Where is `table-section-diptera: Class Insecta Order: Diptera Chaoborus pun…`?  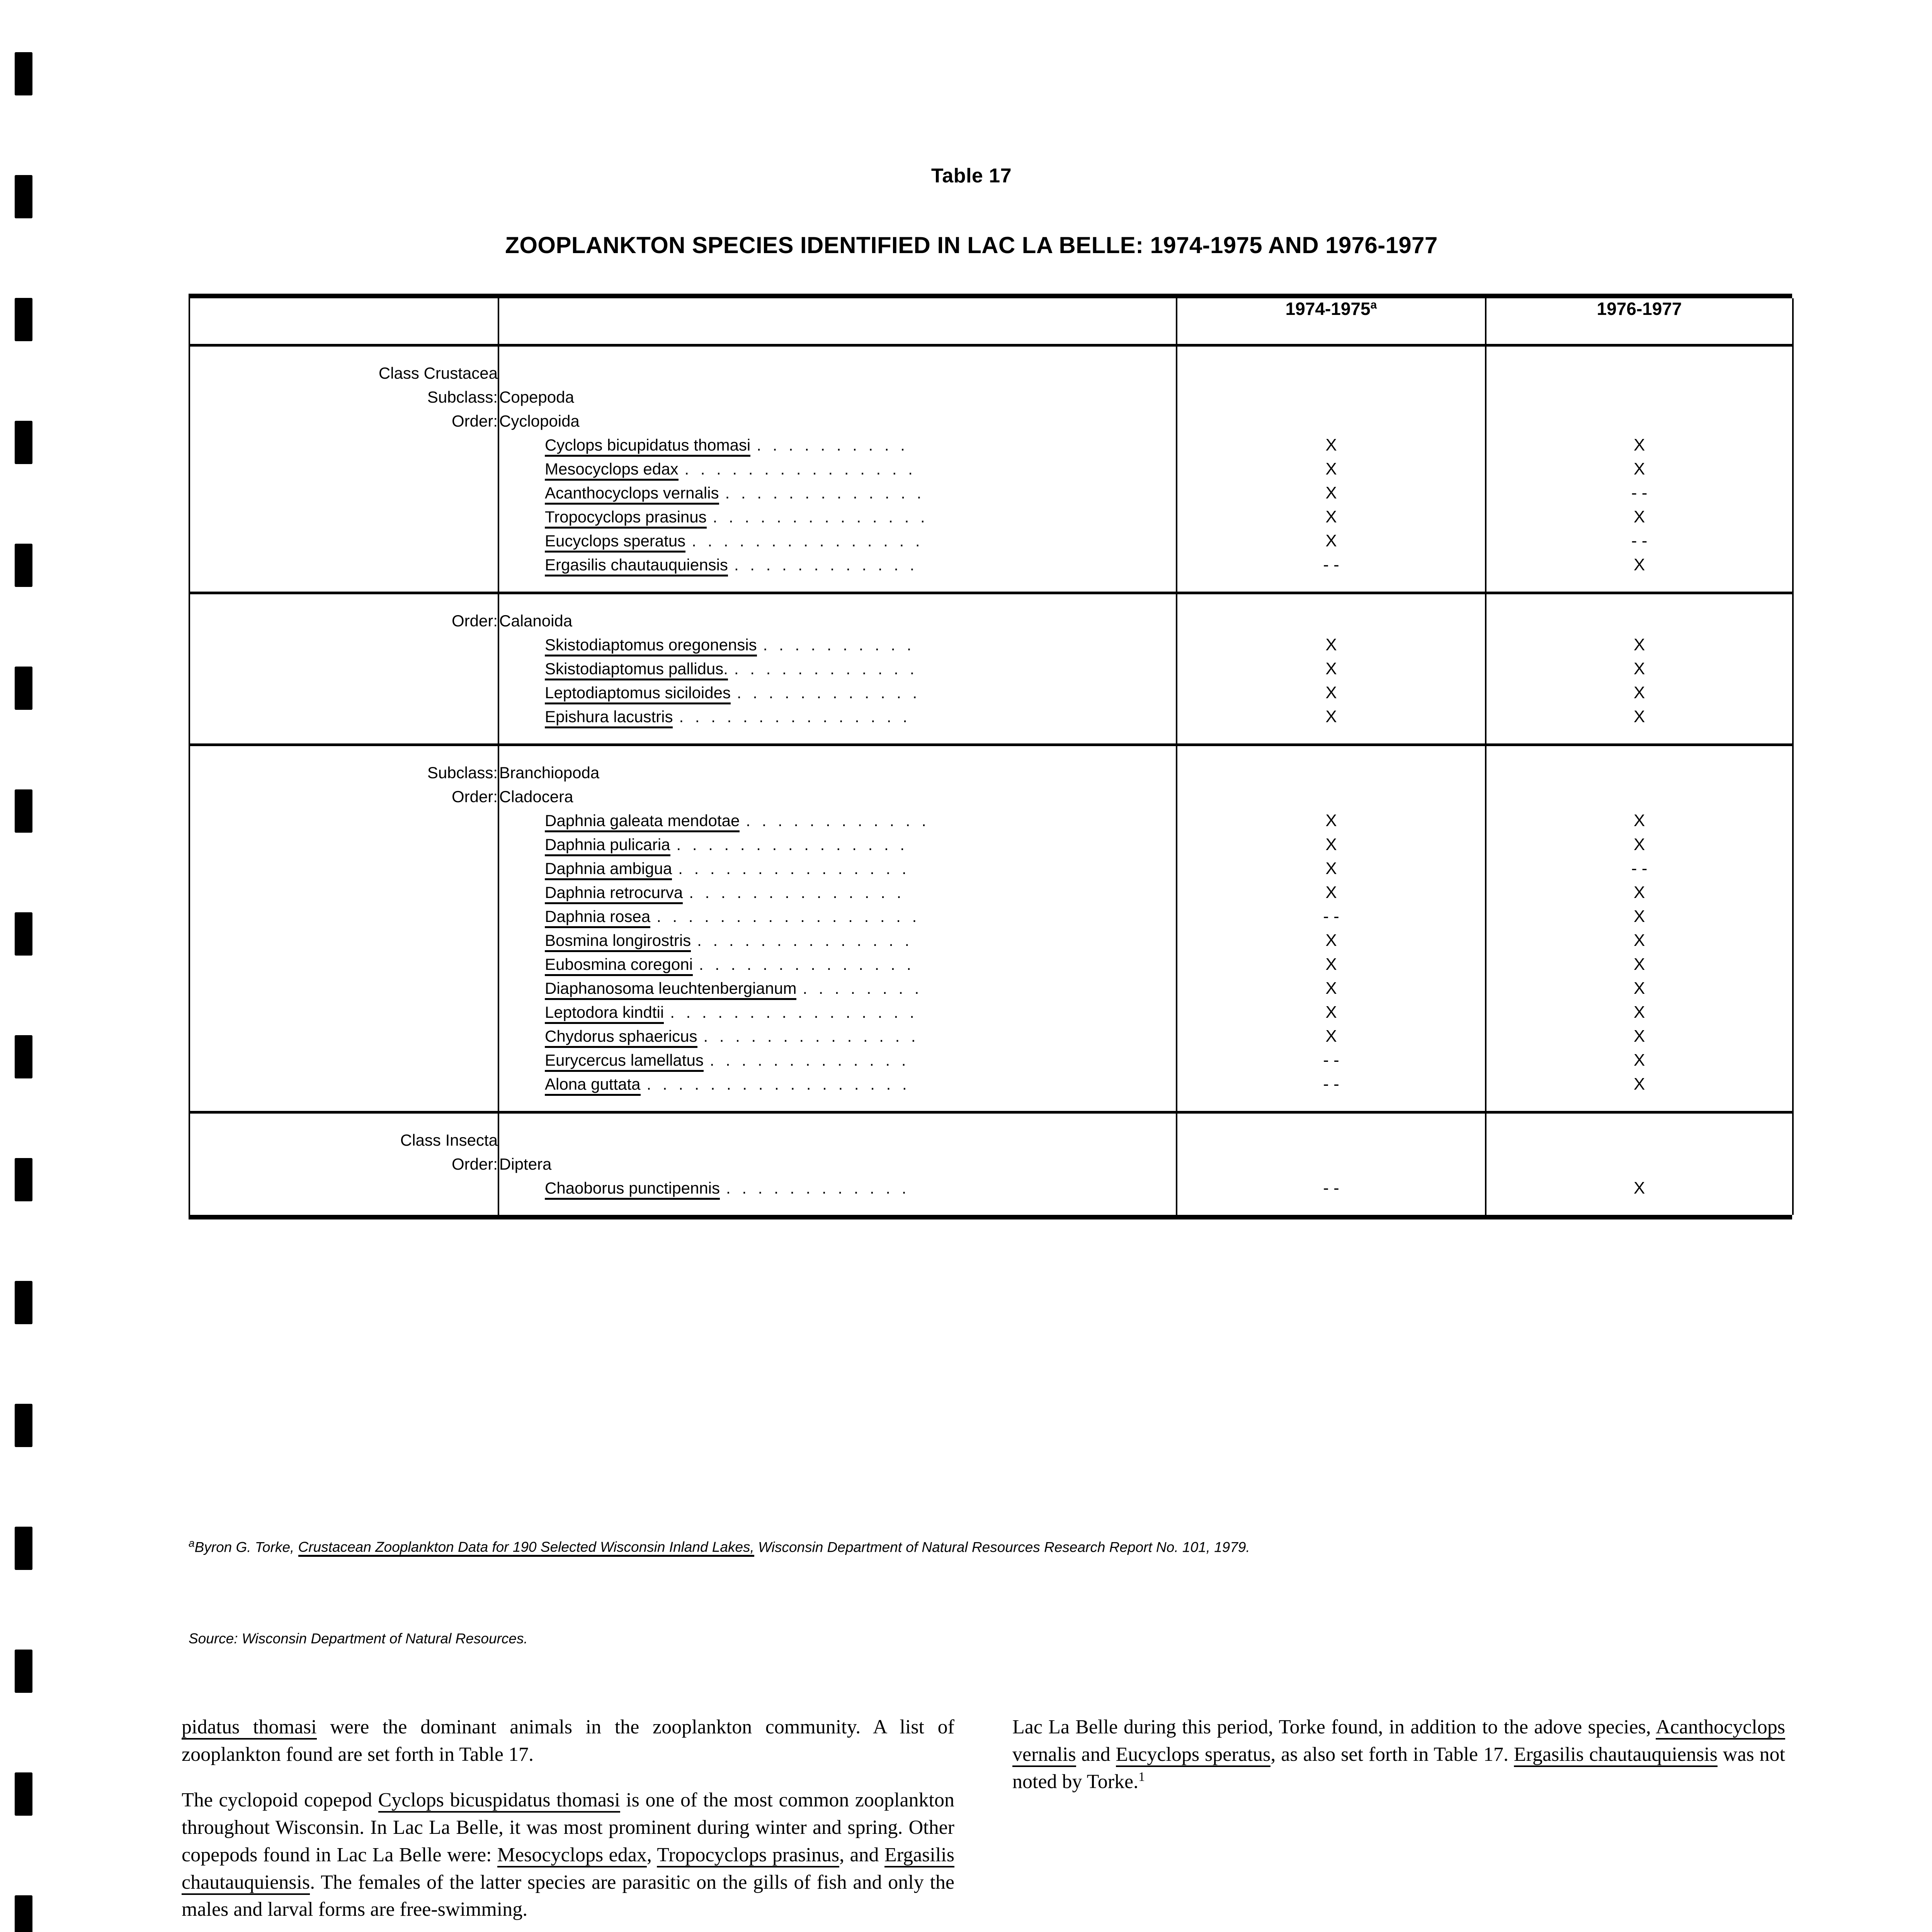
table-section-diptera: Class Insecta Order: Diptera Chaoborus pun… is located at coordinates (992, 1163).